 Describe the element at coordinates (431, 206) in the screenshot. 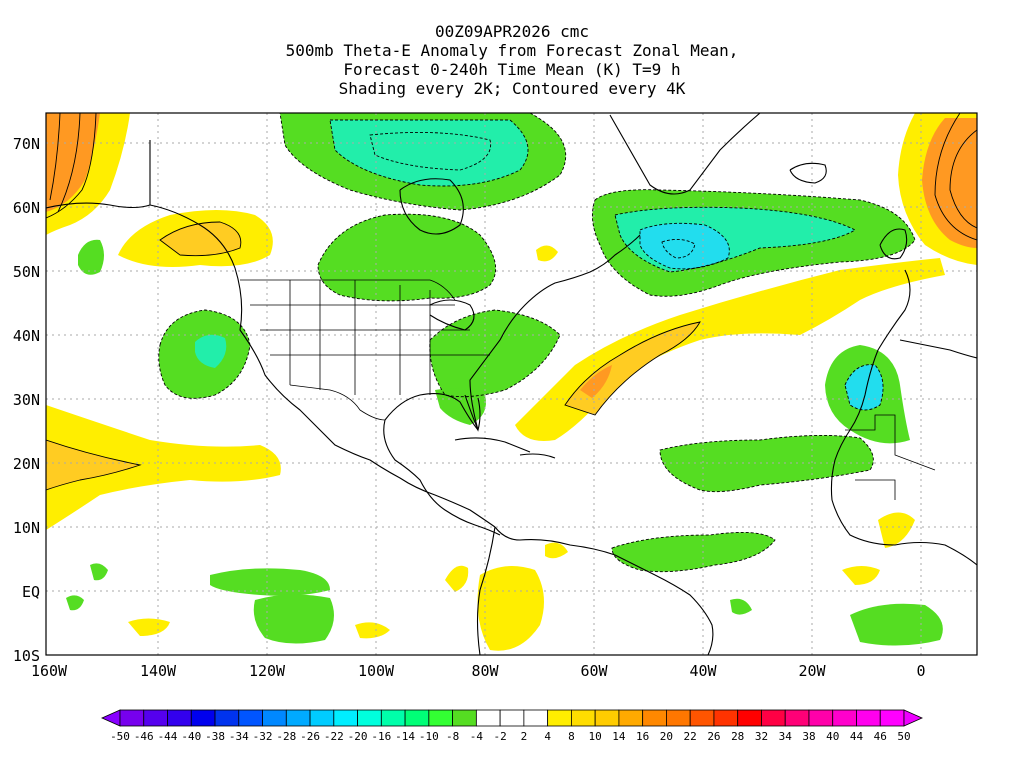

I see `hudson-bay` at that location.